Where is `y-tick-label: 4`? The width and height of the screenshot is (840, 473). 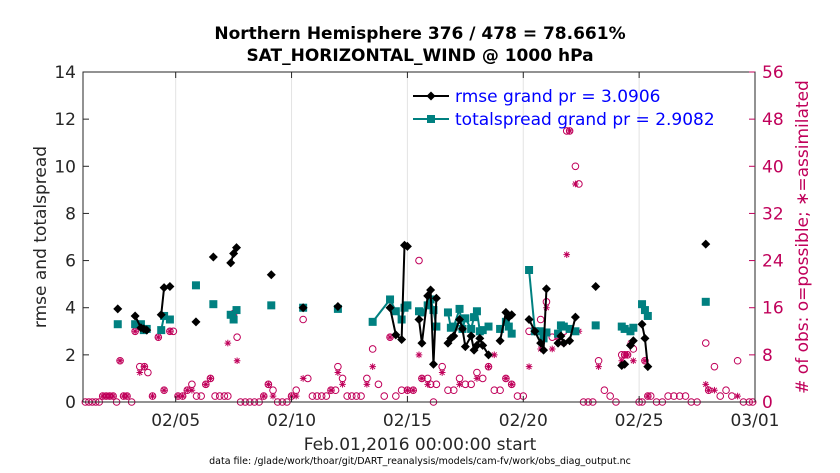
y-tick-label: 4 is located at coordinates (70, 309).